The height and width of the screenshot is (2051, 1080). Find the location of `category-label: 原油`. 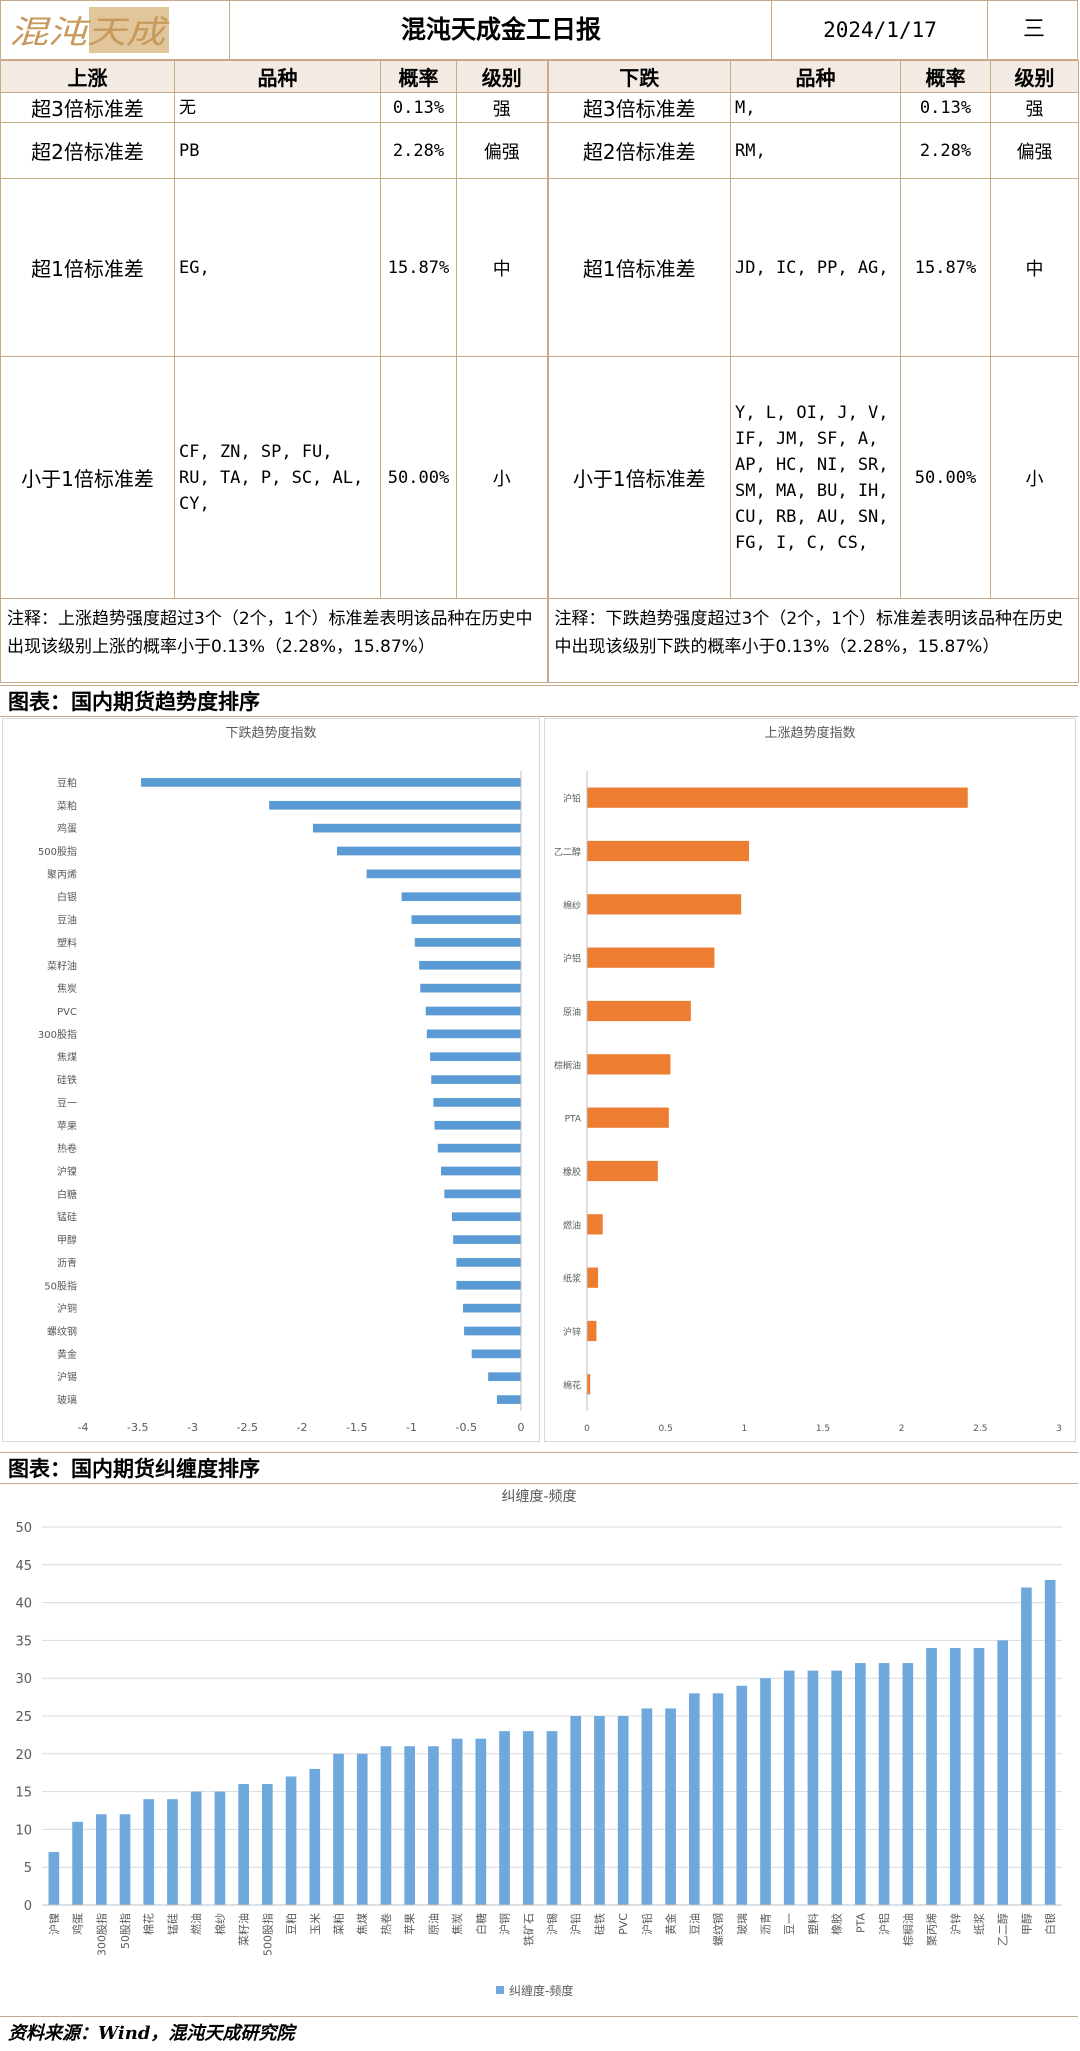

category-label: 原油 is located at coordinates (433, 1924).